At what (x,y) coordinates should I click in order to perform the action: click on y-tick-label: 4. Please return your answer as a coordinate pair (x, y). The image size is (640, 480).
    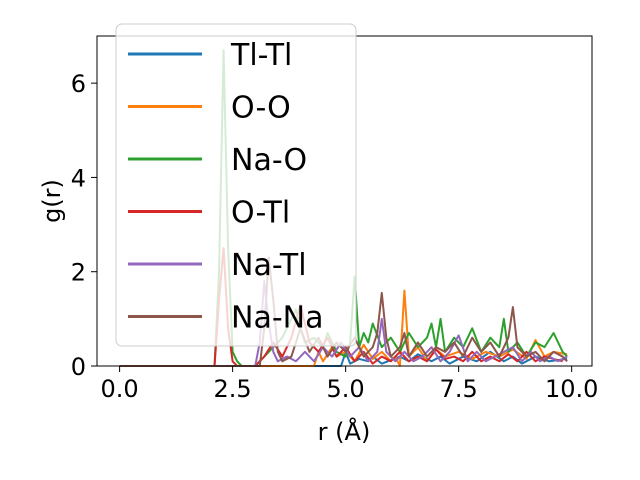
    Looking at the image, I should click on (78, 178).